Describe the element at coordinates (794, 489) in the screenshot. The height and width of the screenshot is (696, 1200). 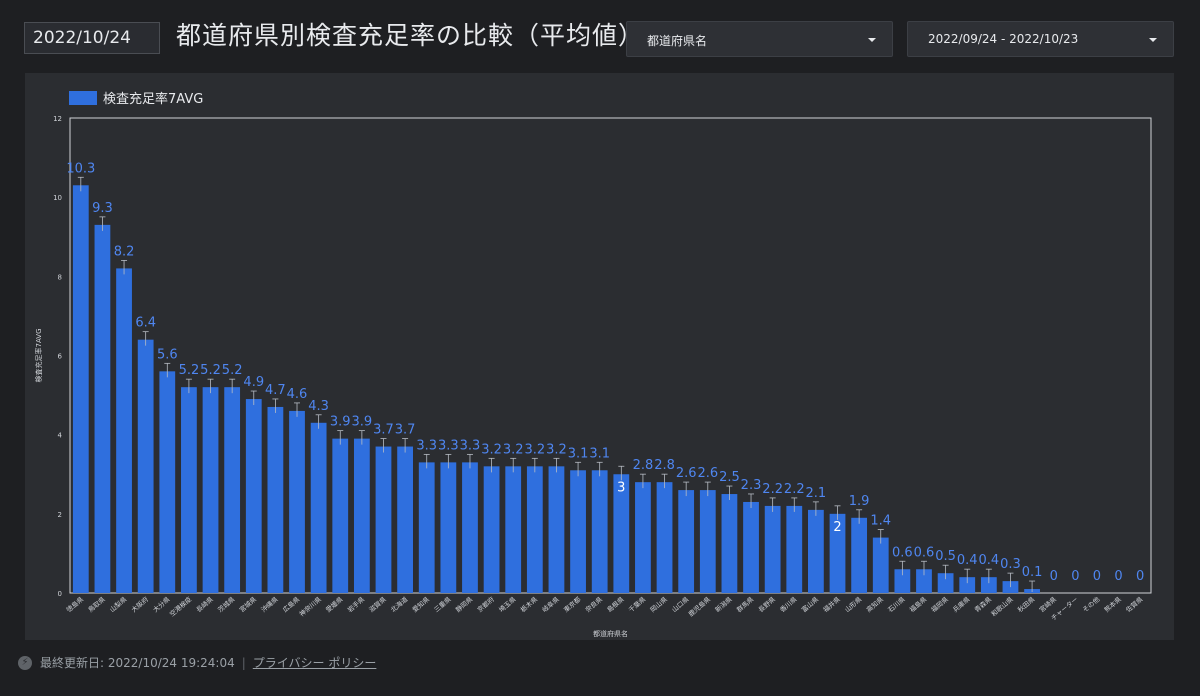
I see `bar-value-label: 2.2` at that location.